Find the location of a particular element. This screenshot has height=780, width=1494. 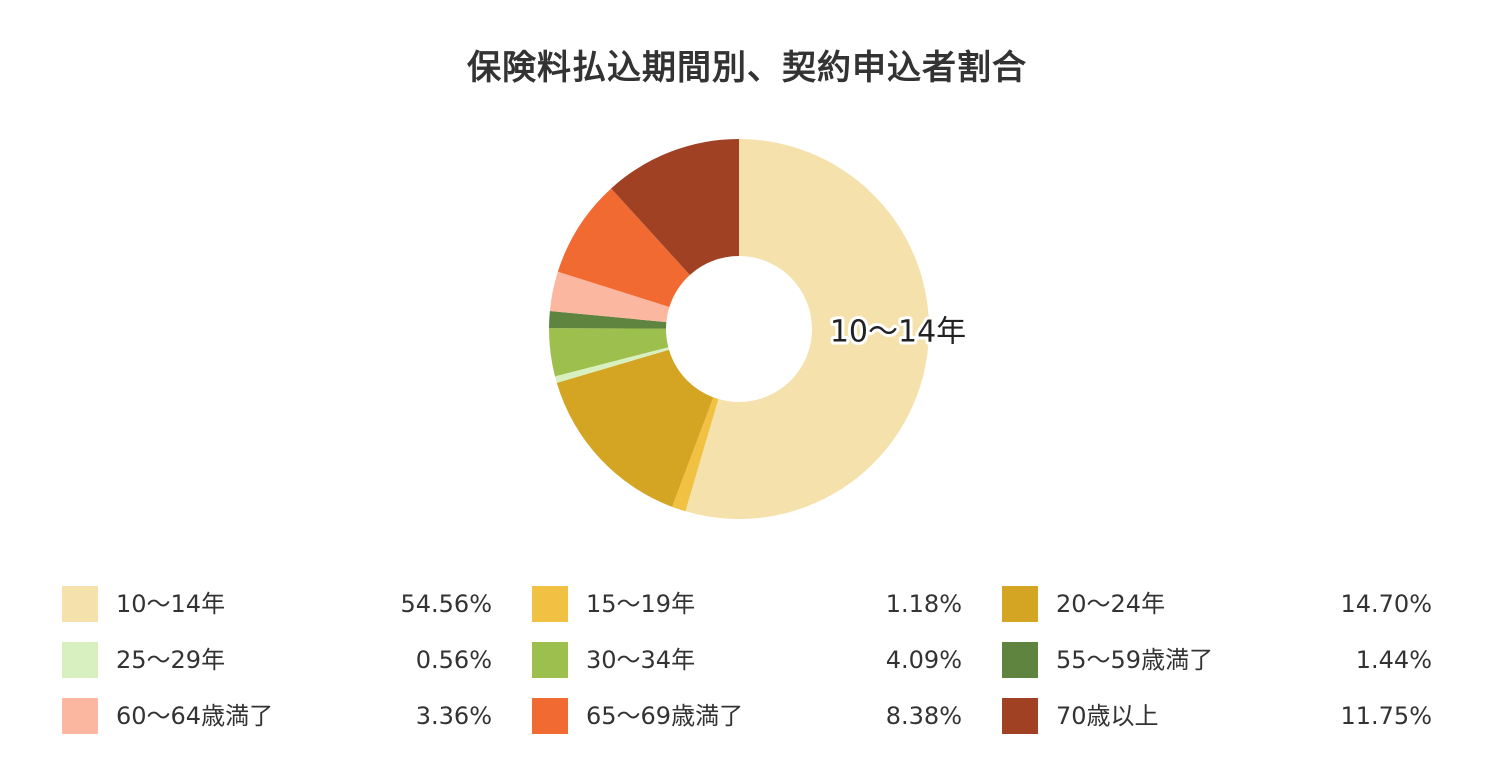

donut-slices is located at coordinates (739, 329).